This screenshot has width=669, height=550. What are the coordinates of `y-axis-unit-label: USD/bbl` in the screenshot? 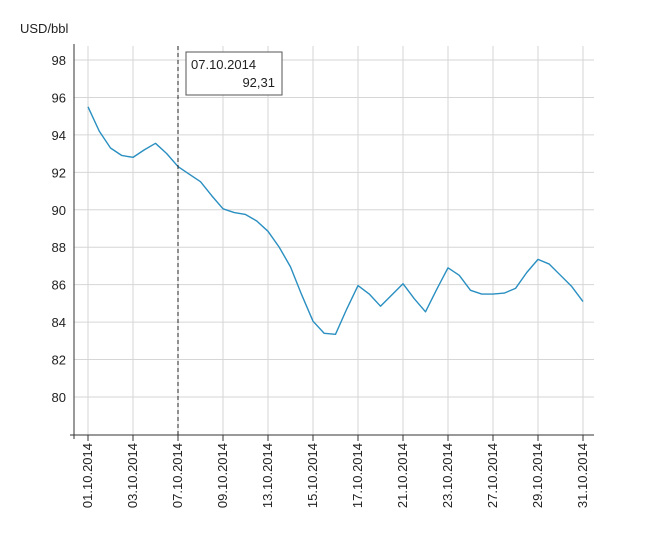 It's located at (44, 28).